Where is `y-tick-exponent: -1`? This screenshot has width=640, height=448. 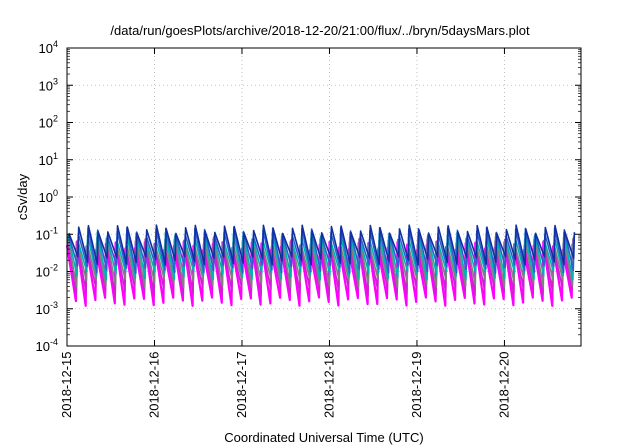
y-tick-exponent: -1 is located at coordinates (54, 230).